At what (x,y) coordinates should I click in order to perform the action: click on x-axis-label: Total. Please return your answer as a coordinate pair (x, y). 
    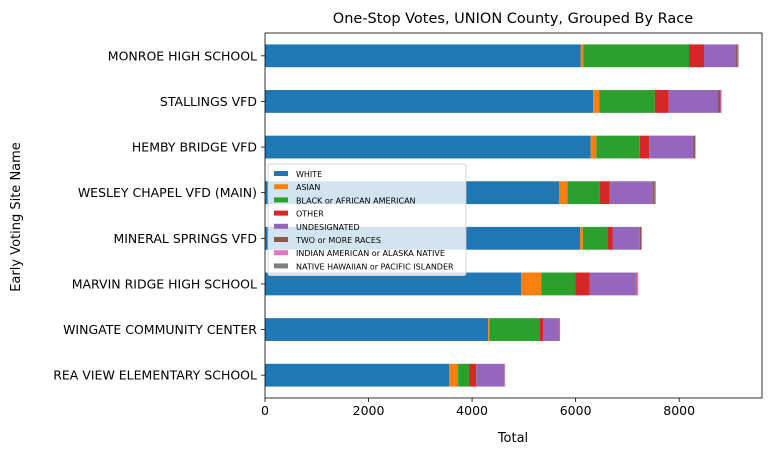
    Looking at the image, I should click on (512, 438).